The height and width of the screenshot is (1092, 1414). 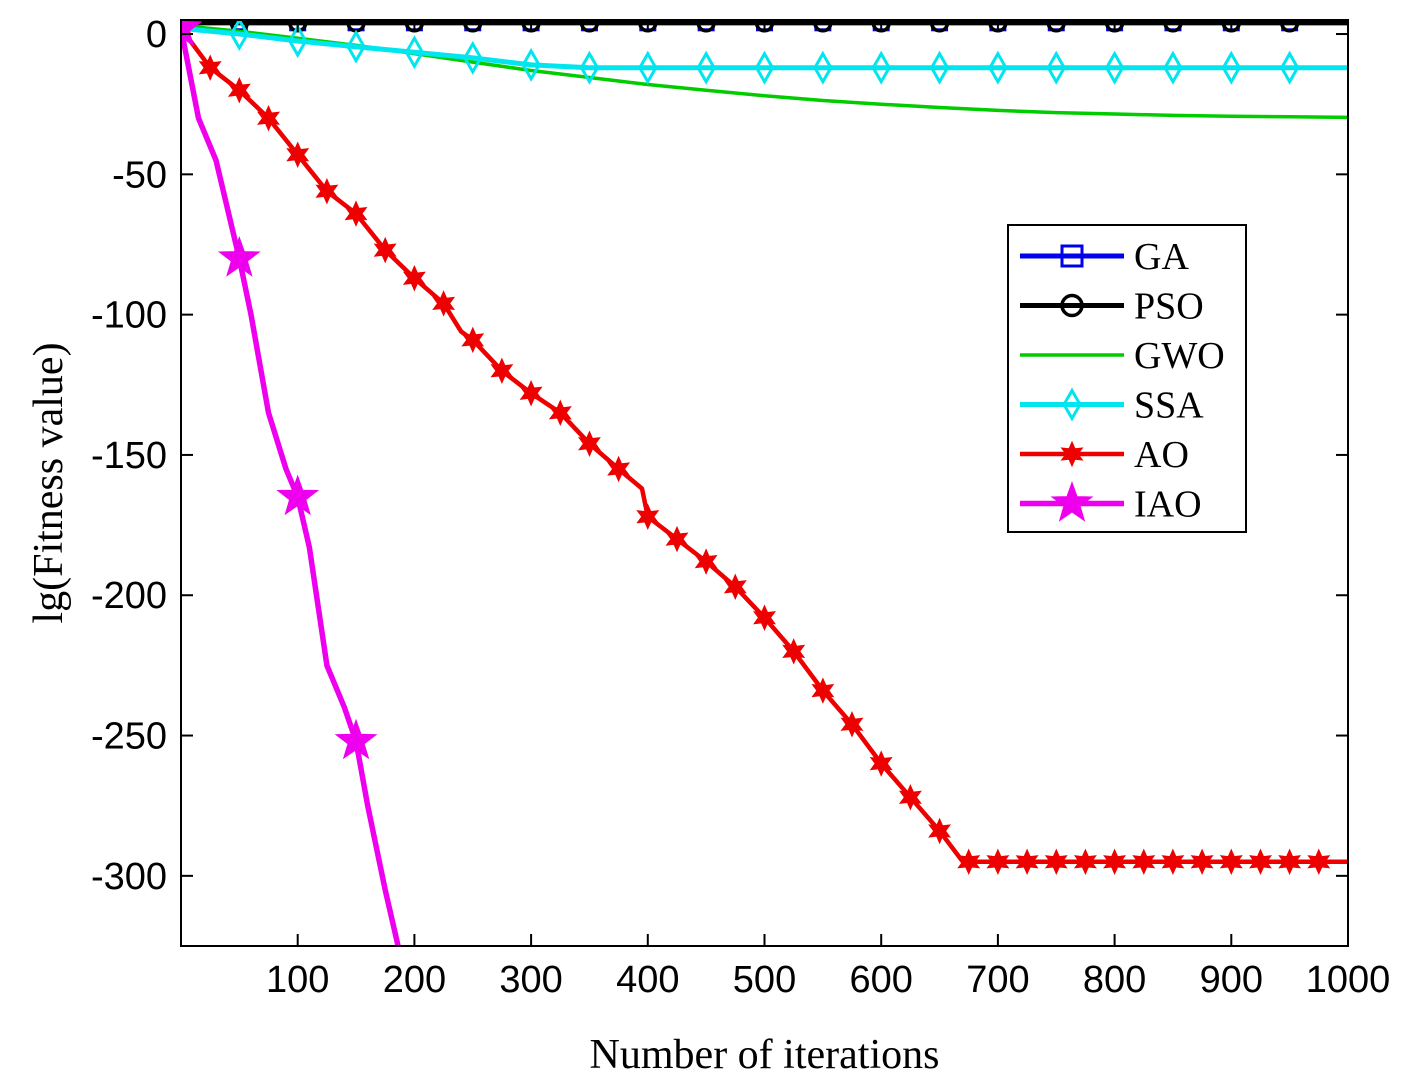 I want to click on series-ssa, so click(x=764, y=52).